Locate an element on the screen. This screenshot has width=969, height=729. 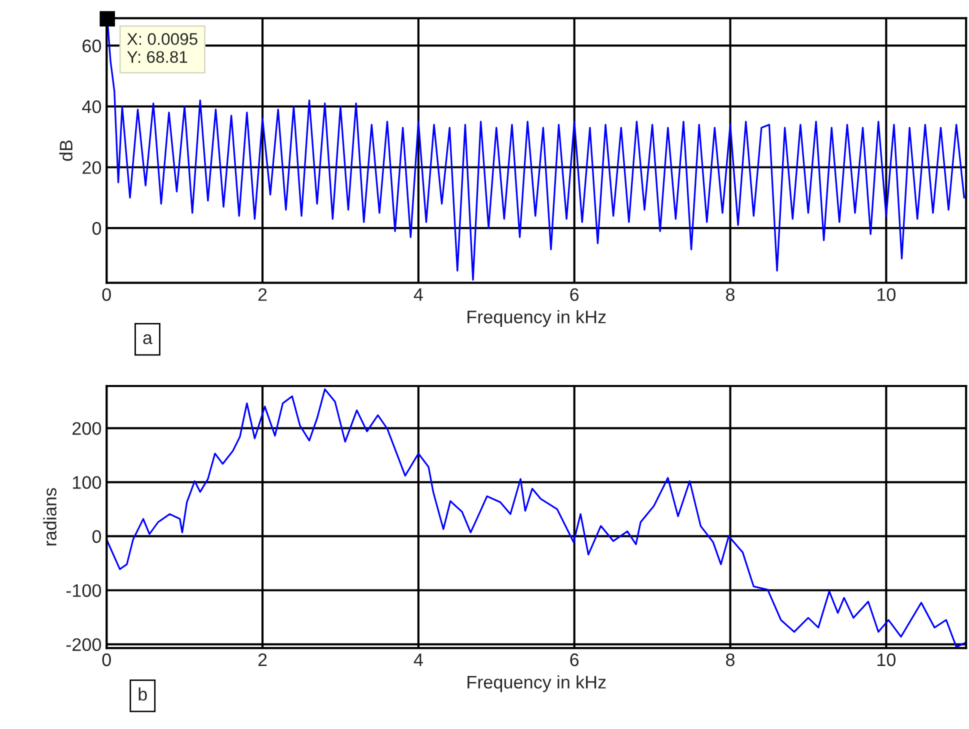
y-tick-label: -100 is located at coordinates (84, 590).